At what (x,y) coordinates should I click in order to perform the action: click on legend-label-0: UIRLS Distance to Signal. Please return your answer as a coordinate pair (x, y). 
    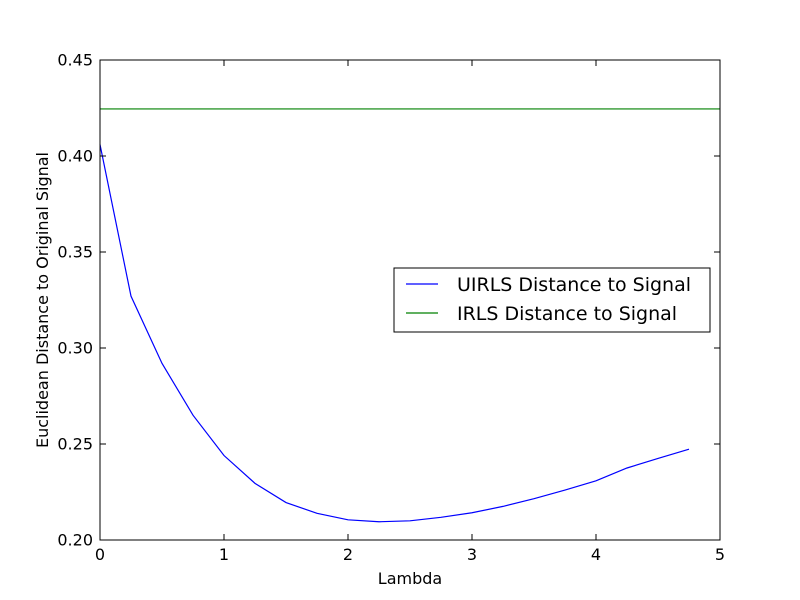
    Looking at the image, I should click on (574, 285).